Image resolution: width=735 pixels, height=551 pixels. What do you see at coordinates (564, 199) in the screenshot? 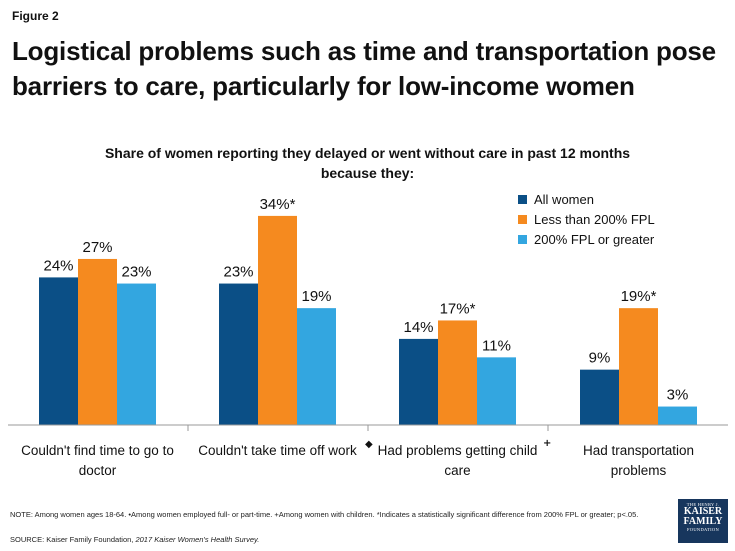
I see `legend-label: All women` at bounding box center [564, 199].